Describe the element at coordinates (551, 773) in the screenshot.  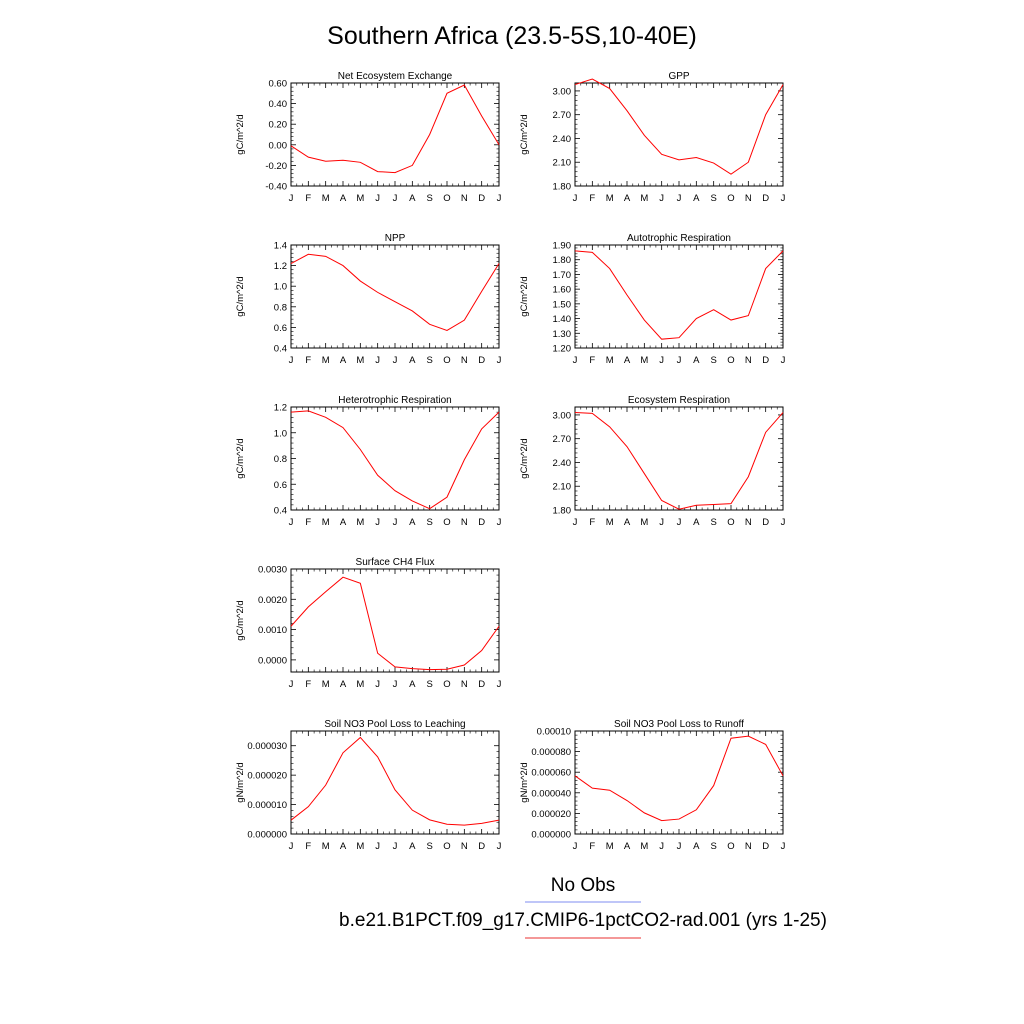
I see `y-tick-label: 0.000060` at that location.